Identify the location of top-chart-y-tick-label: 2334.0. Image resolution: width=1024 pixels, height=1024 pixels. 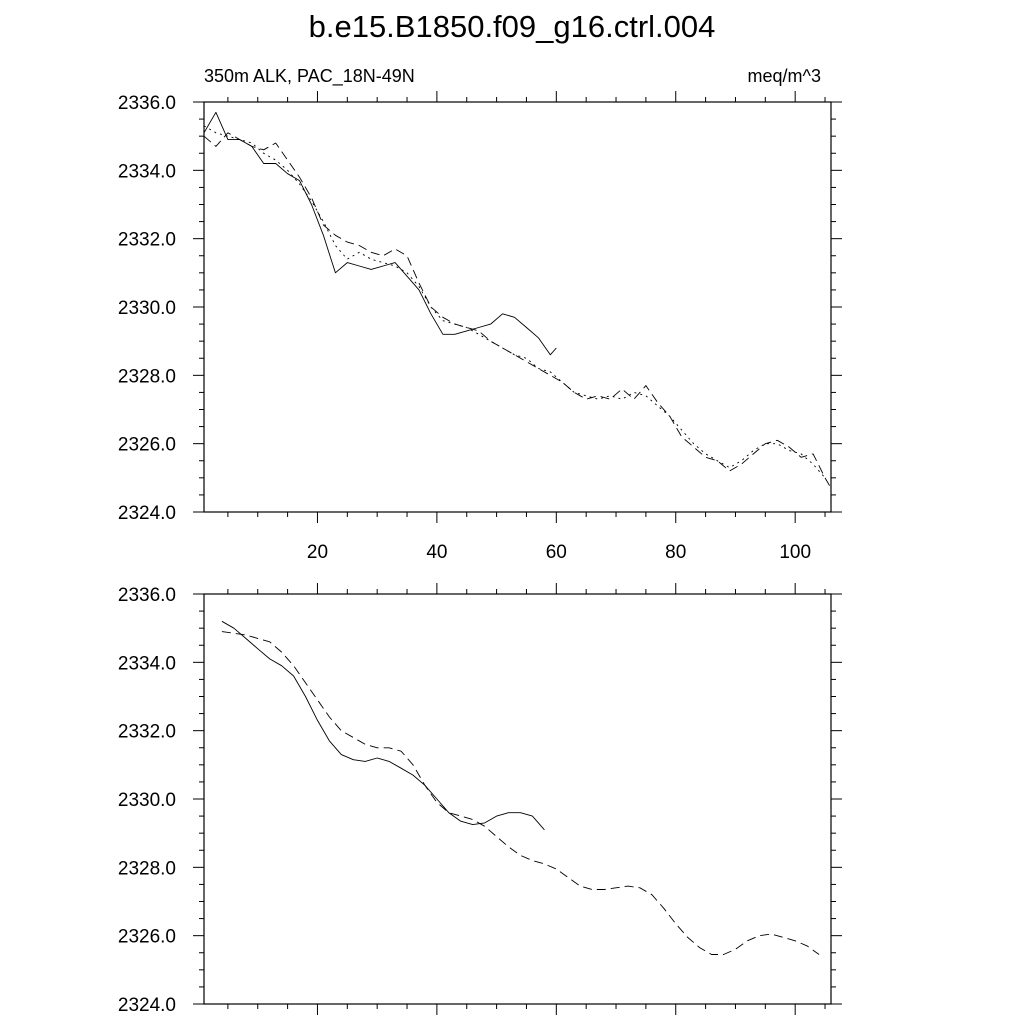
(147, 171).